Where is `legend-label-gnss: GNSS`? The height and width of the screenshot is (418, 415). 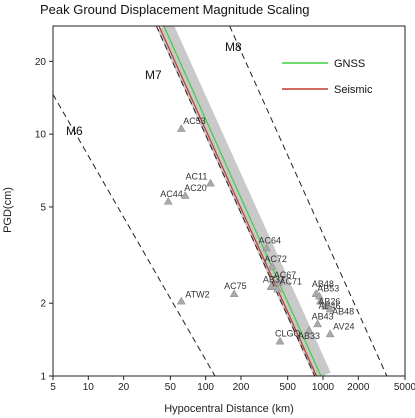 legend-label-gnss: GNSS is located at coordinates (349, 64).